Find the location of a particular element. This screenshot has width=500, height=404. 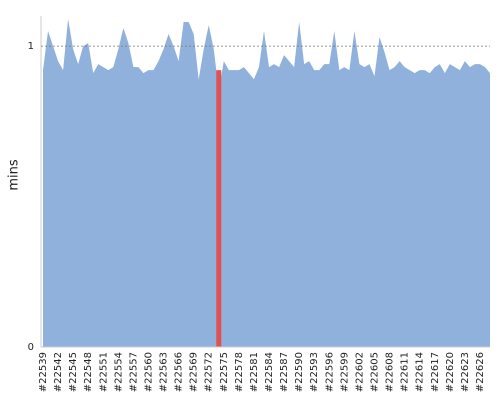

x-tick-label: #22614 is located at coordinates (420, 372).